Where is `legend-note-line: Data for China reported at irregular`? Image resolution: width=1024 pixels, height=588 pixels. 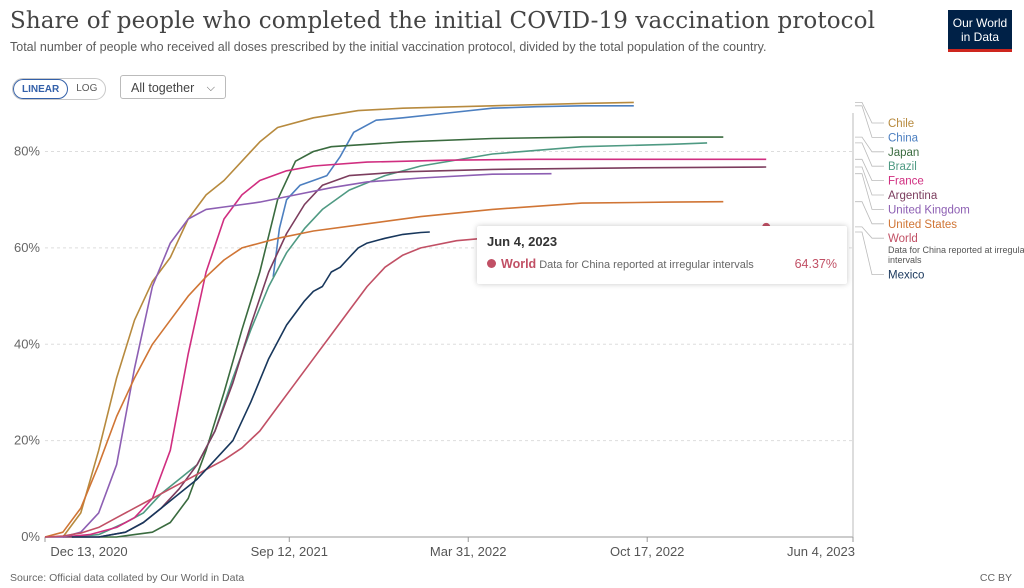
legend-note-line: Data for China reported at irregular is located at coordinates (956, 250).